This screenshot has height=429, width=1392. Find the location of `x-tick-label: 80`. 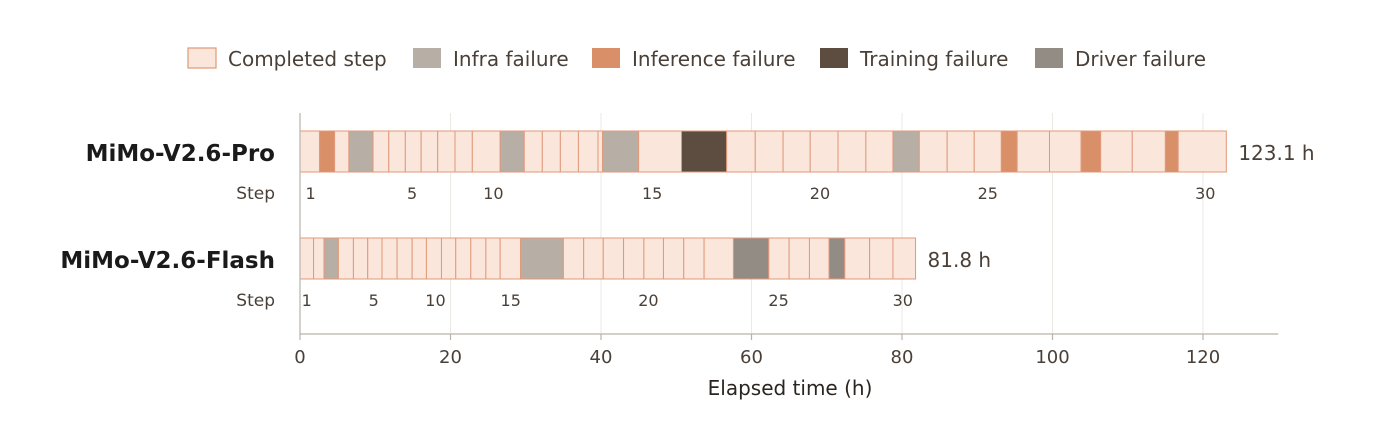

x-tick-label: 80 is located at coordinates (902, 357).